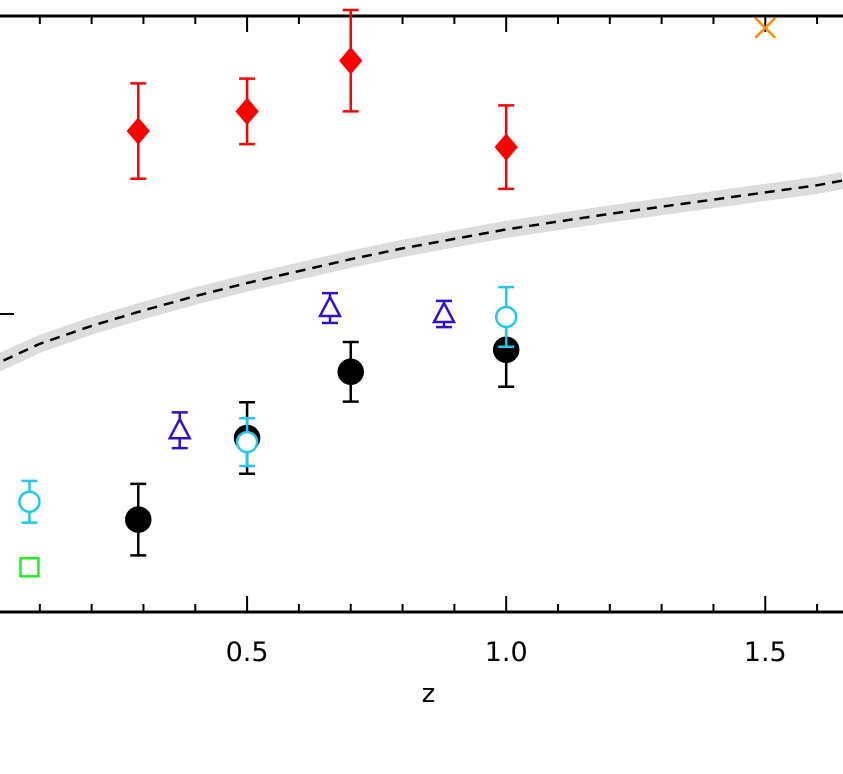 The width and height of the screenshot is (843, 774). Describe the element at coordinates (429, 694) in the screenshot. I see `x-axis-label: z` at that location.